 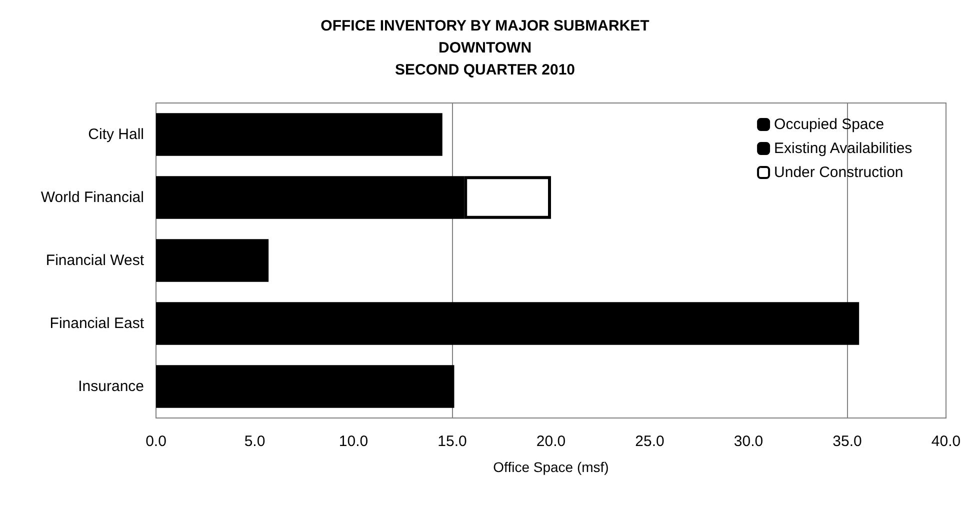 What do you see at coordinates (829, 124) in the screenshot?
I see `legend-label: Occupied Space` at bounding box center [829, 124].